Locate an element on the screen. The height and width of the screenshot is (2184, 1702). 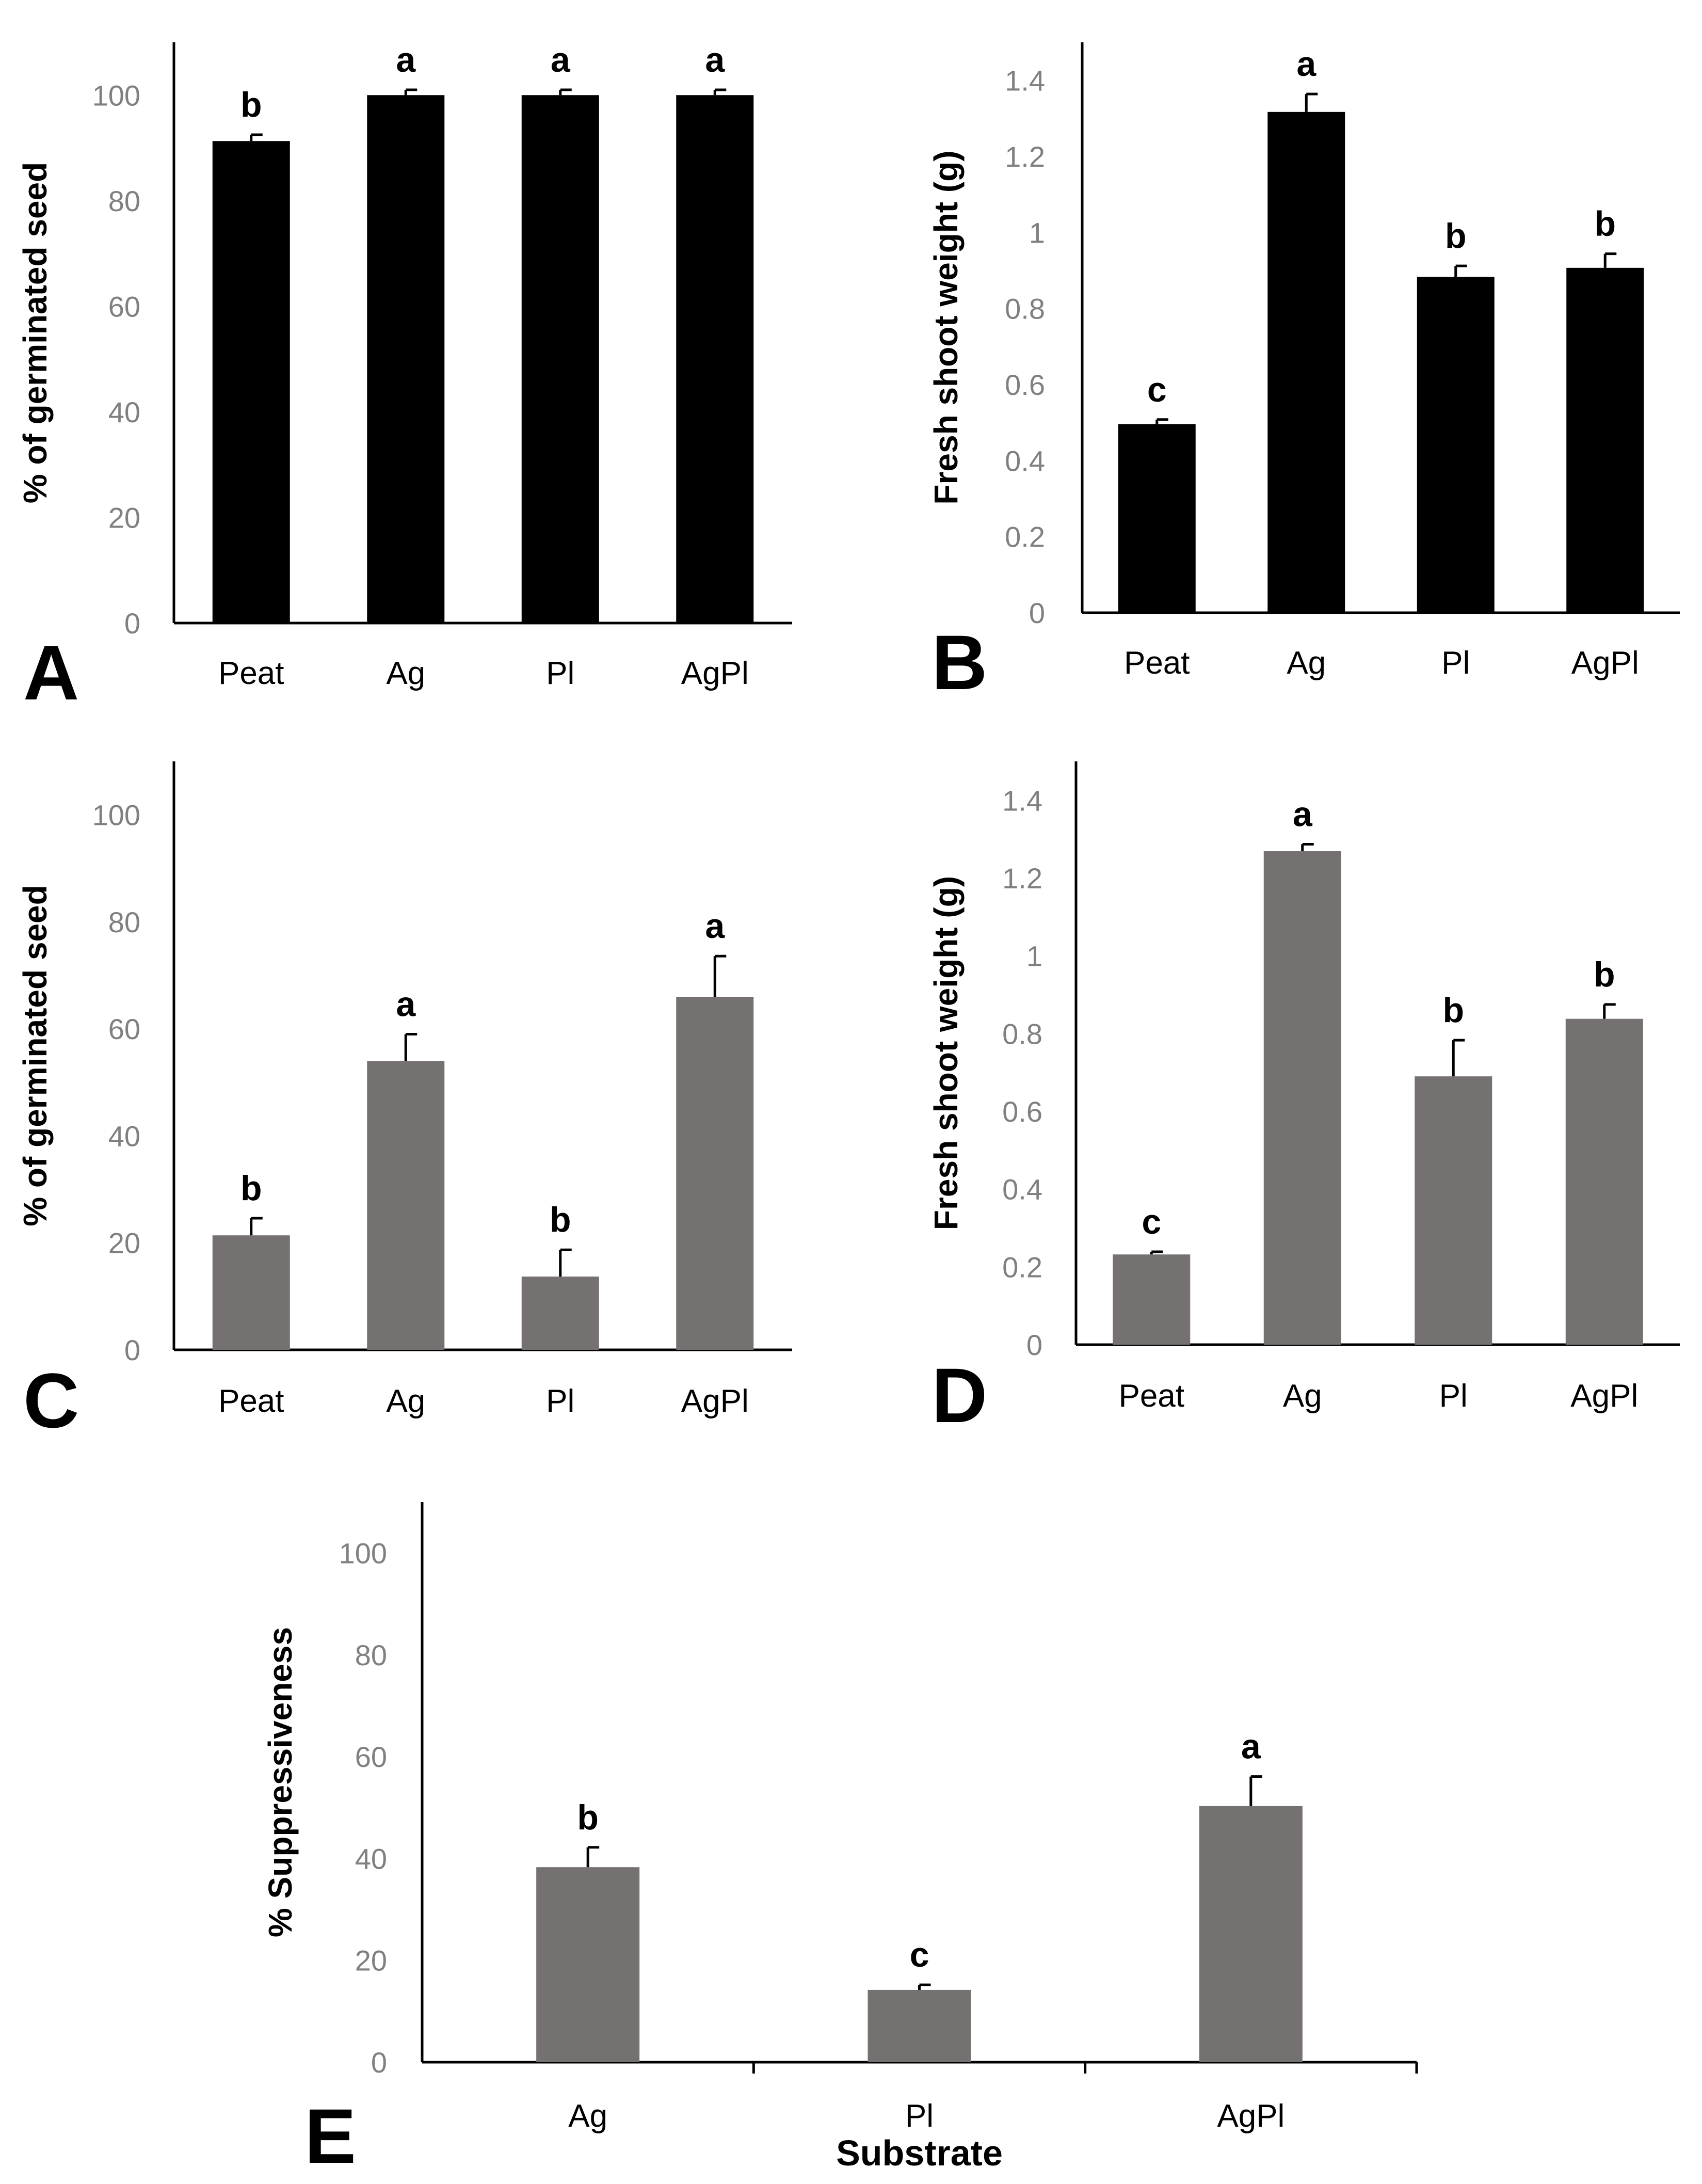
panel-label-b: B is located at coordinates (960, 662).